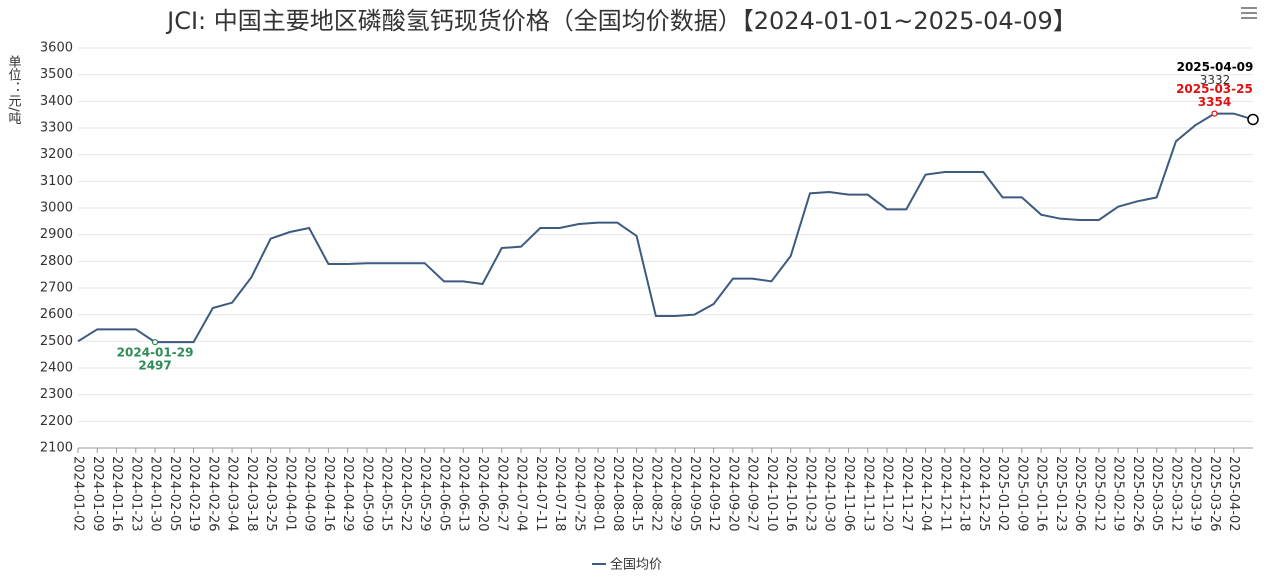 This screenshot has width=1268, height=584. I want to click on x-tick-label: 2024-08-01, so click(598, 494).